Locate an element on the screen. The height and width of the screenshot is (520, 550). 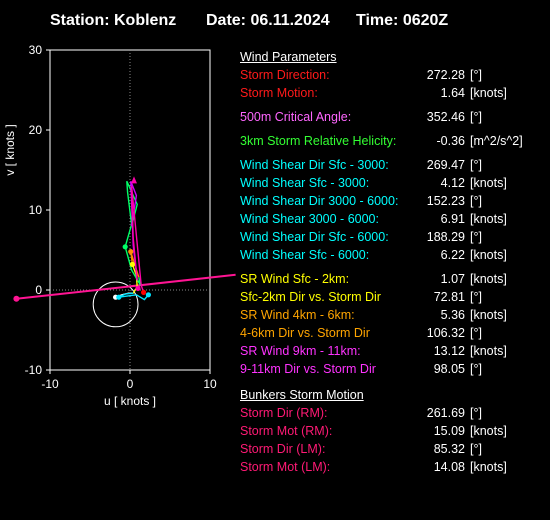
parameter-label: 500m Critical Angle: is located at coordinates (296, 117).